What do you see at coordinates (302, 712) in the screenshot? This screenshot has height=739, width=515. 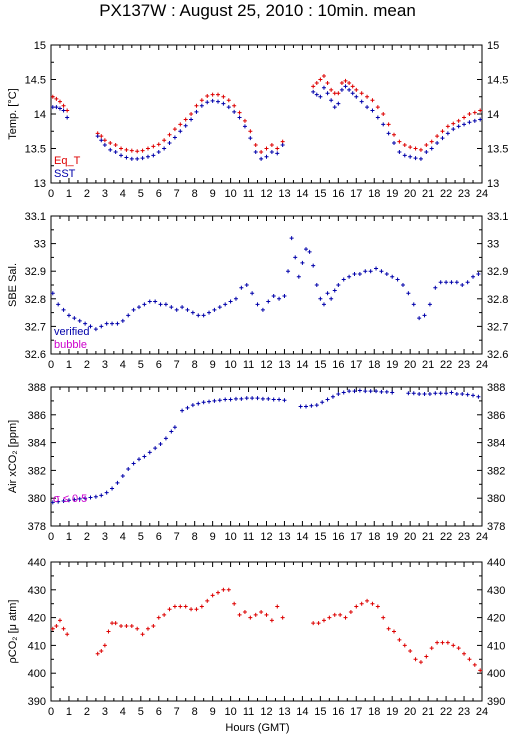 I see `x-tick-label: 14` at bounding box center [302, 712].